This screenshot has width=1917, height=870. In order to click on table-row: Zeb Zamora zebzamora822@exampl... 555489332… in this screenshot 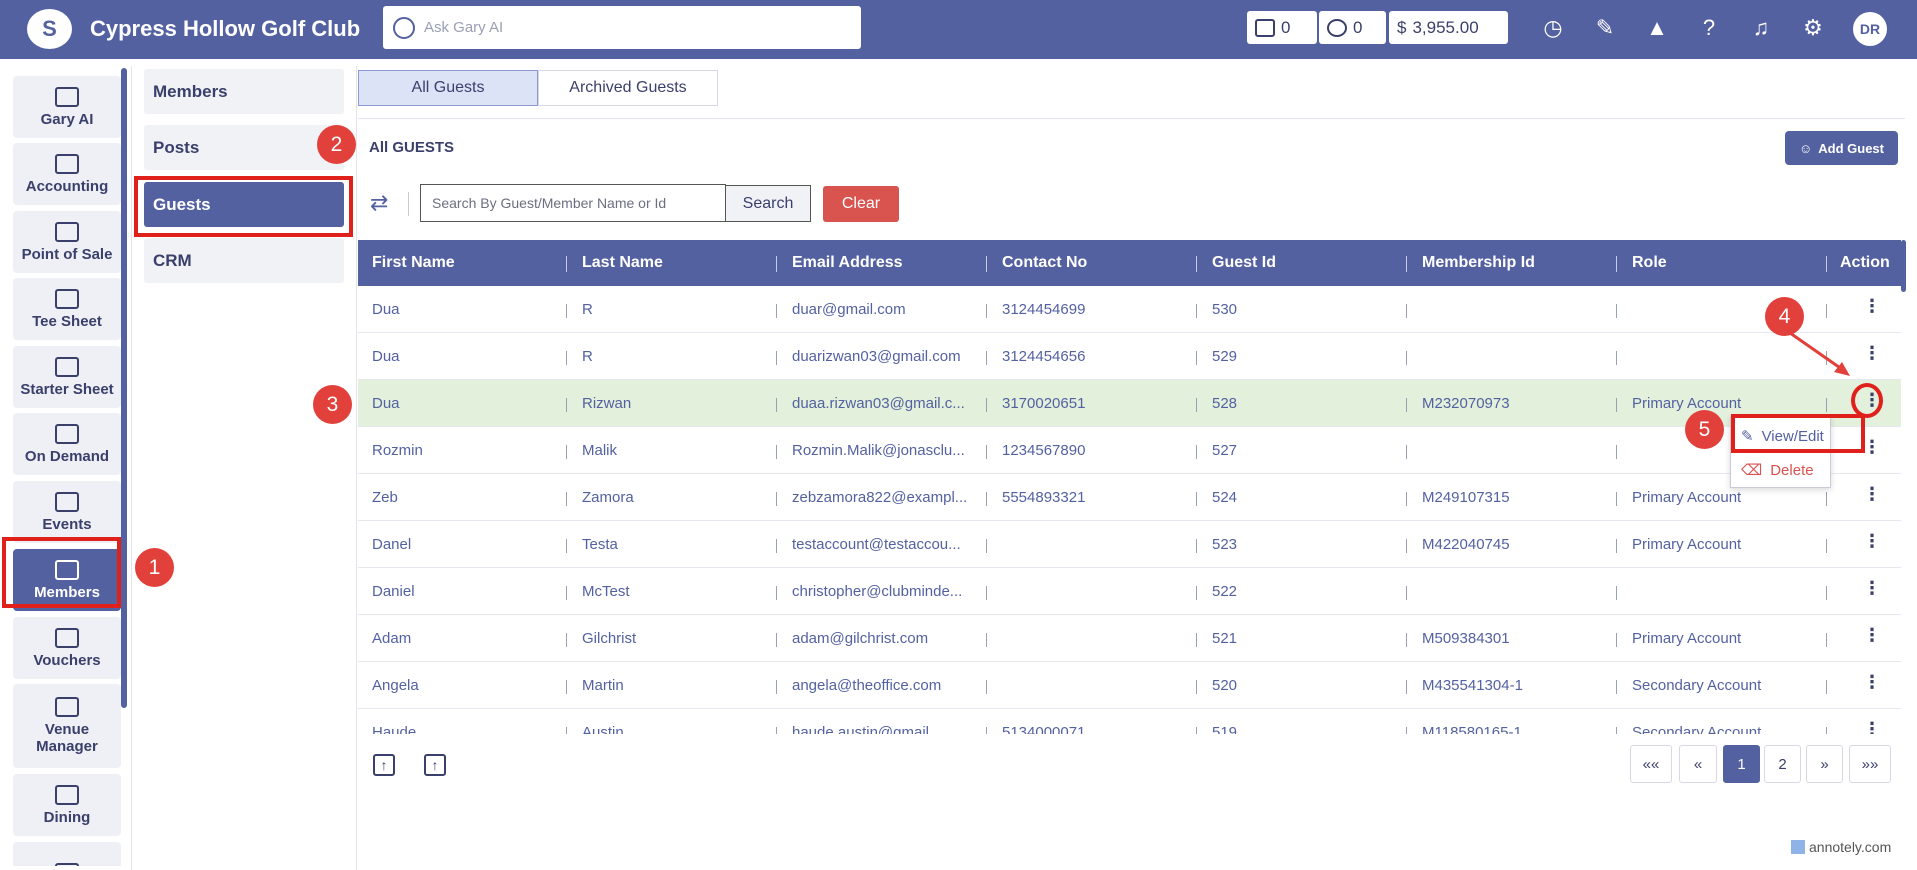, I will do `click(1129, 497)`.